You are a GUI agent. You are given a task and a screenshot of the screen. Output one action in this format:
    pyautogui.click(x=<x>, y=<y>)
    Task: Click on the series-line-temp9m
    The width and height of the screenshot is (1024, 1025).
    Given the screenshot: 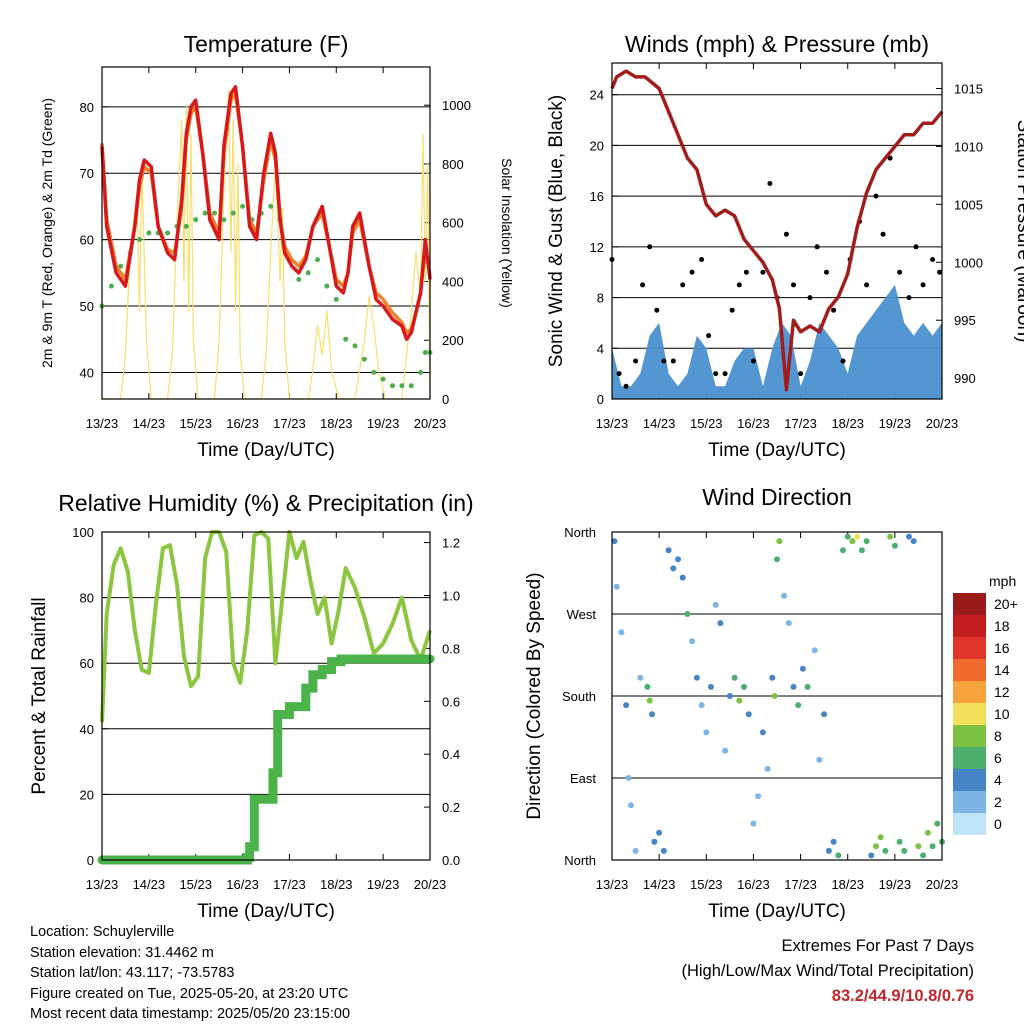 What is the action you would take?
    pyautogui.click(x=266, y=213)
    